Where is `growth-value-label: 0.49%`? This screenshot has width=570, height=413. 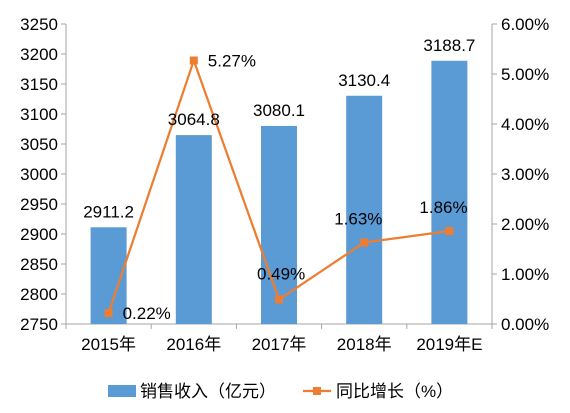 growth-value-label: 0.49% is located at coordinates (281, 274).